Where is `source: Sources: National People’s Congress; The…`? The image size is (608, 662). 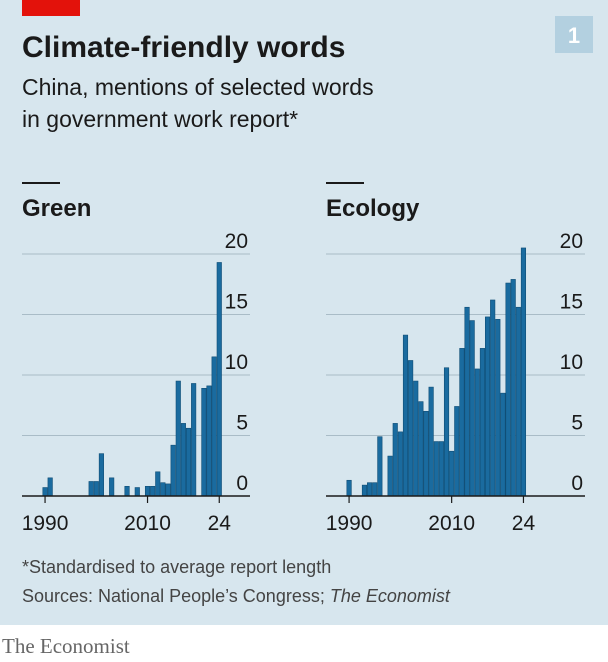
source: Sources: National People’s Congress; The… is located at coordinates (236, 596).